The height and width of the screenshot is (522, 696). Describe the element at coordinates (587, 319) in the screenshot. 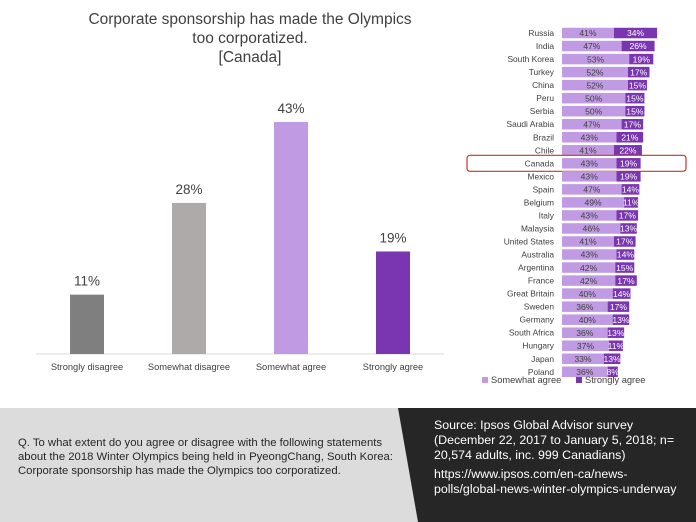

I see `bar-somewhat-germany` at that location.